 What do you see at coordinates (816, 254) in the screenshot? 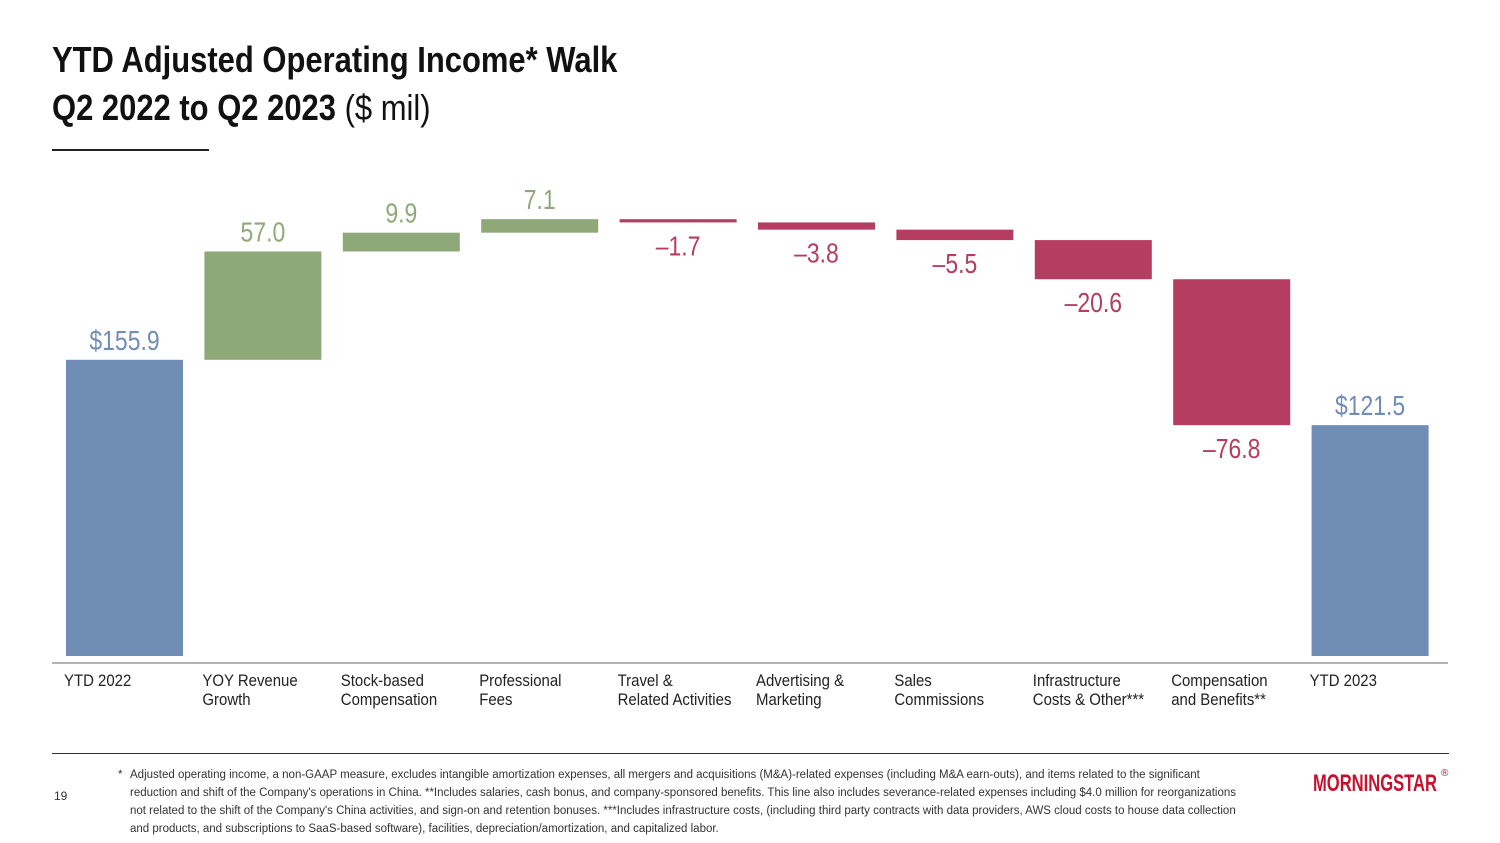
I see `data-label-6: –3.8` at bounding box center [816, 254].